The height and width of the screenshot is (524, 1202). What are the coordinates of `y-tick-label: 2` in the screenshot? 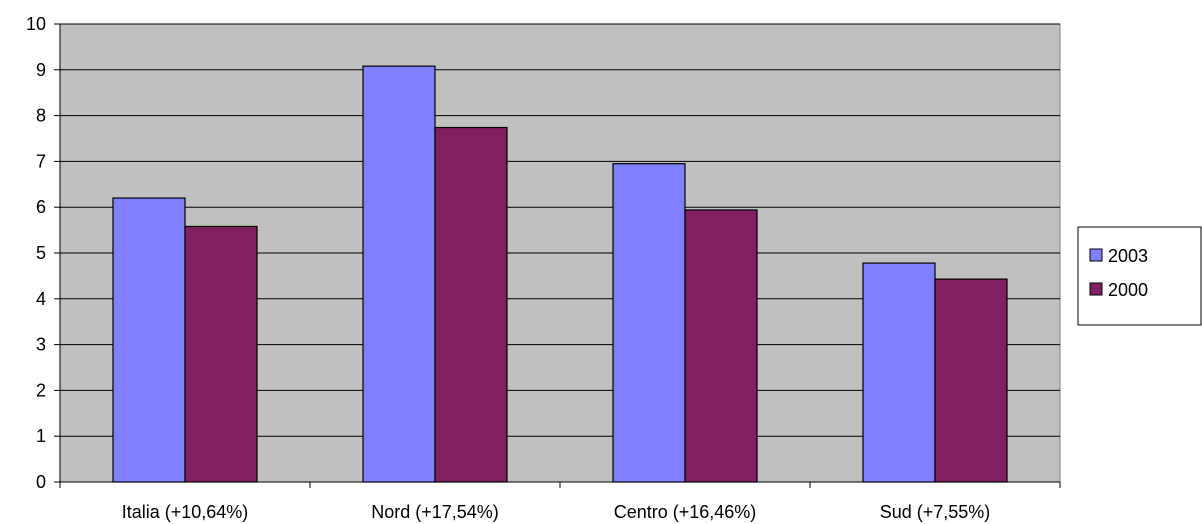 It's located at (41, 390).